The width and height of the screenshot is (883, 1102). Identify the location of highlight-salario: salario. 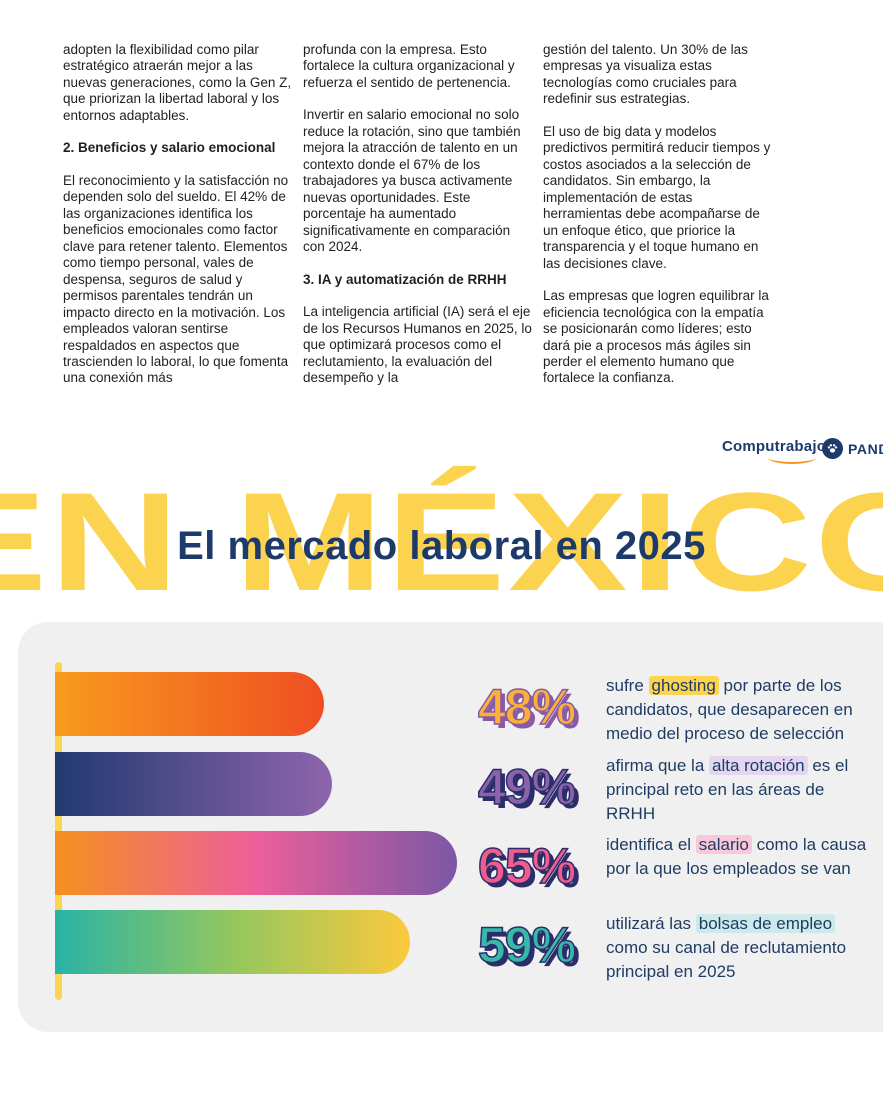
(723, 844).